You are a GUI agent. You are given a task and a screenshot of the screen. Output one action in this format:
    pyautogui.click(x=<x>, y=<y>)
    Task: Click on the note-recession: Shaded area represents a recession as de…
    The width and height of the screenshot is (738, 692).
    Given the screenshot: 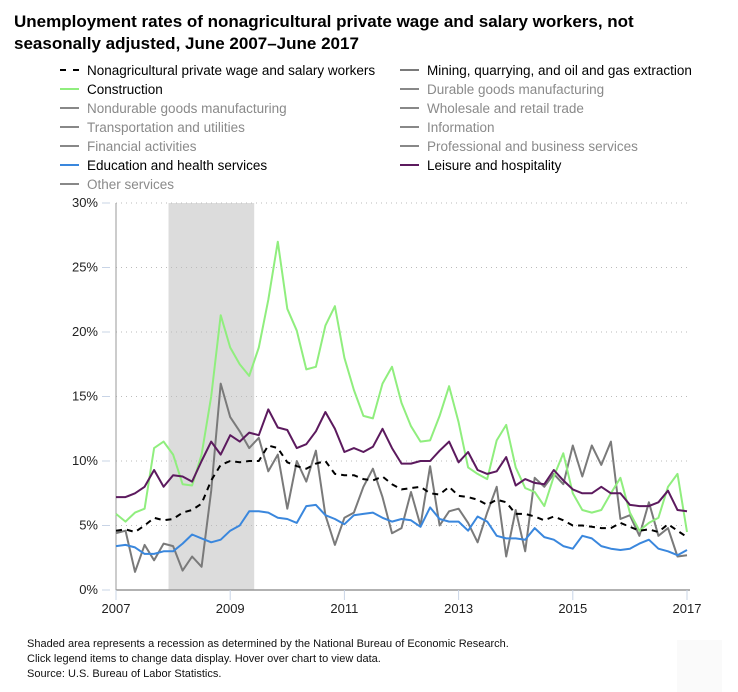 What is the action you would take?
    pyautogui.click(x=268, y=644)
    